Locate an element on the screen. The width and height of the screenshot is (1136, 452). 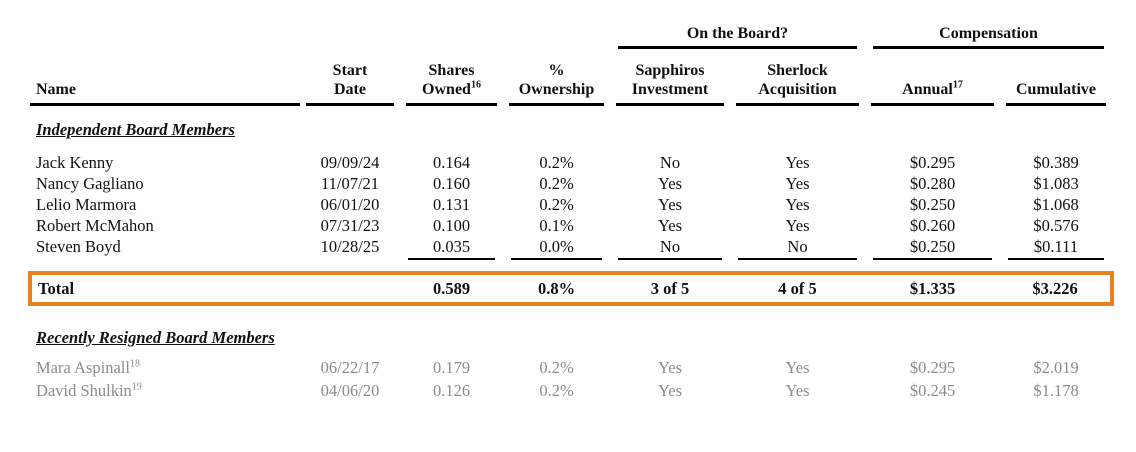
member-name: David Shulkin19 is located at coordinates (89, 390).